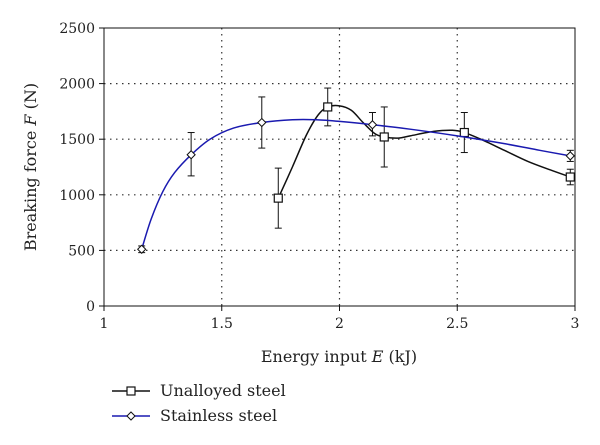 The width and height of the screenshot is (600, 445). What do you see at coordinates (339, 356) in the screenshot?
I see `x-axis-label: Energy input E (kJ)` at bounding box center [339, 356].